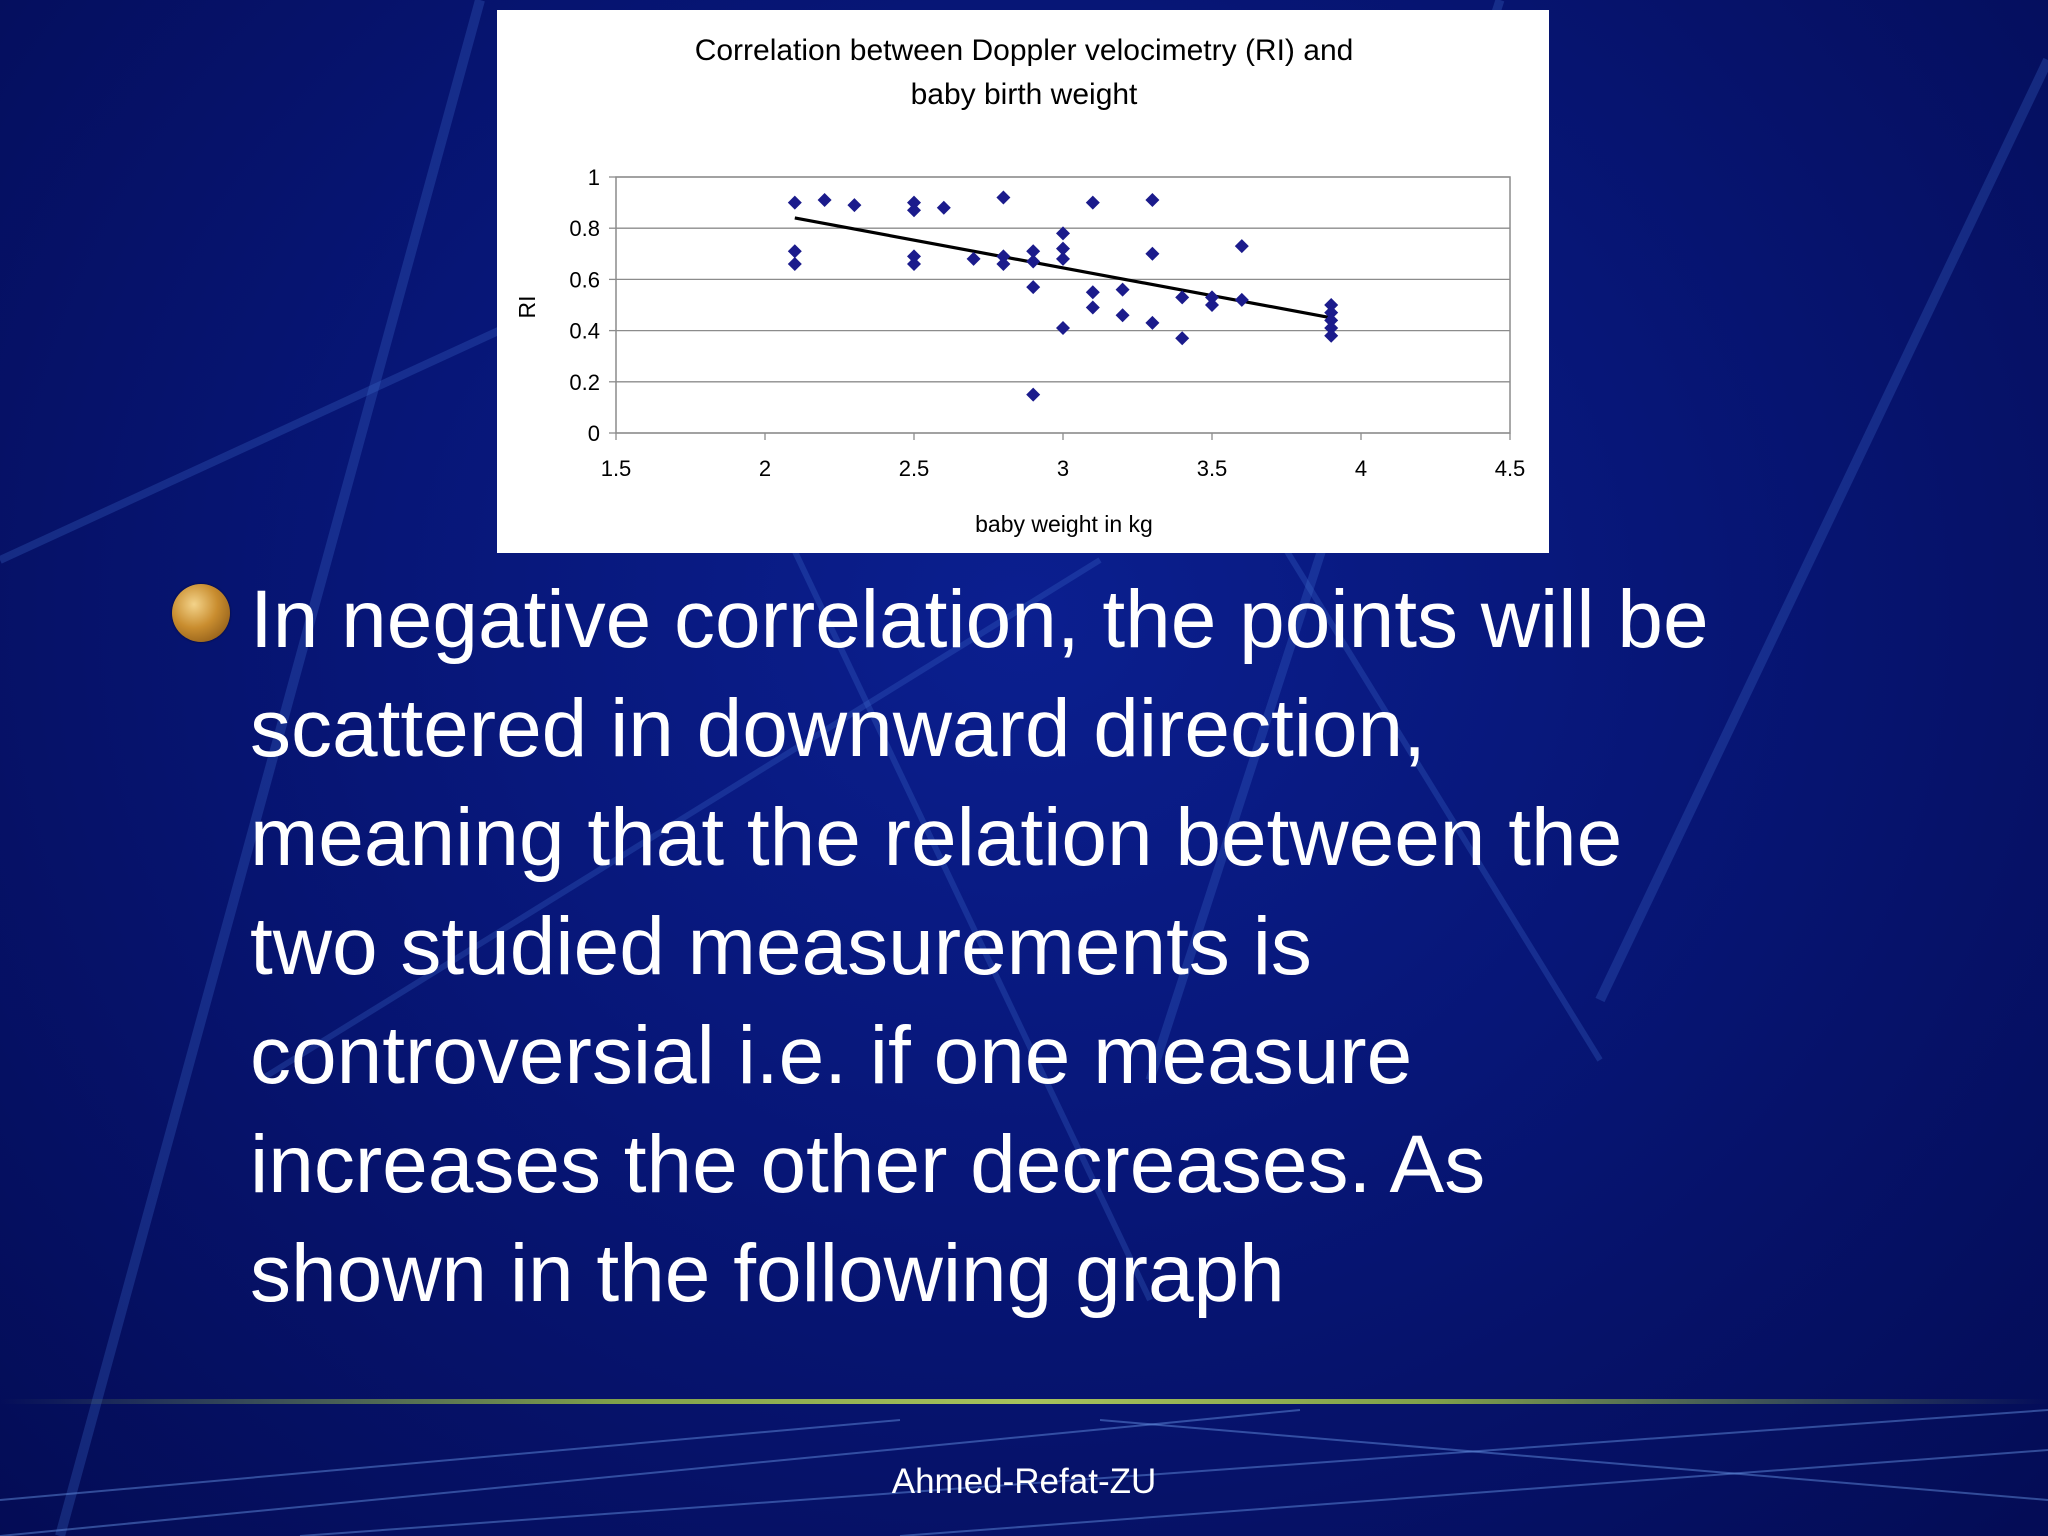 The image size is (2048, 1536). Describe the element at coordinates (1063, 296) in the screenshot. I see `data-points` at that location.